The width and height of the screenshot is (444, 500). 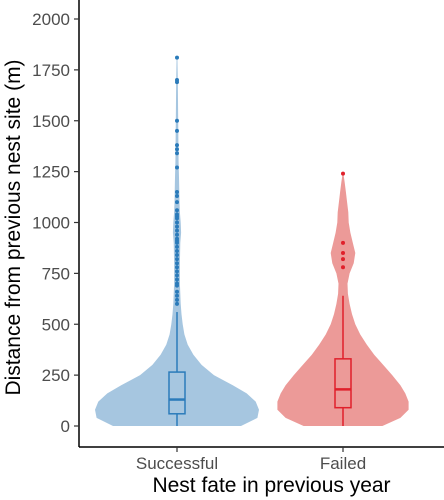 What do you see at coordinates (260, 360) in the screenshot?
I see `boxplots-layer` at bounding box center [260, 360].